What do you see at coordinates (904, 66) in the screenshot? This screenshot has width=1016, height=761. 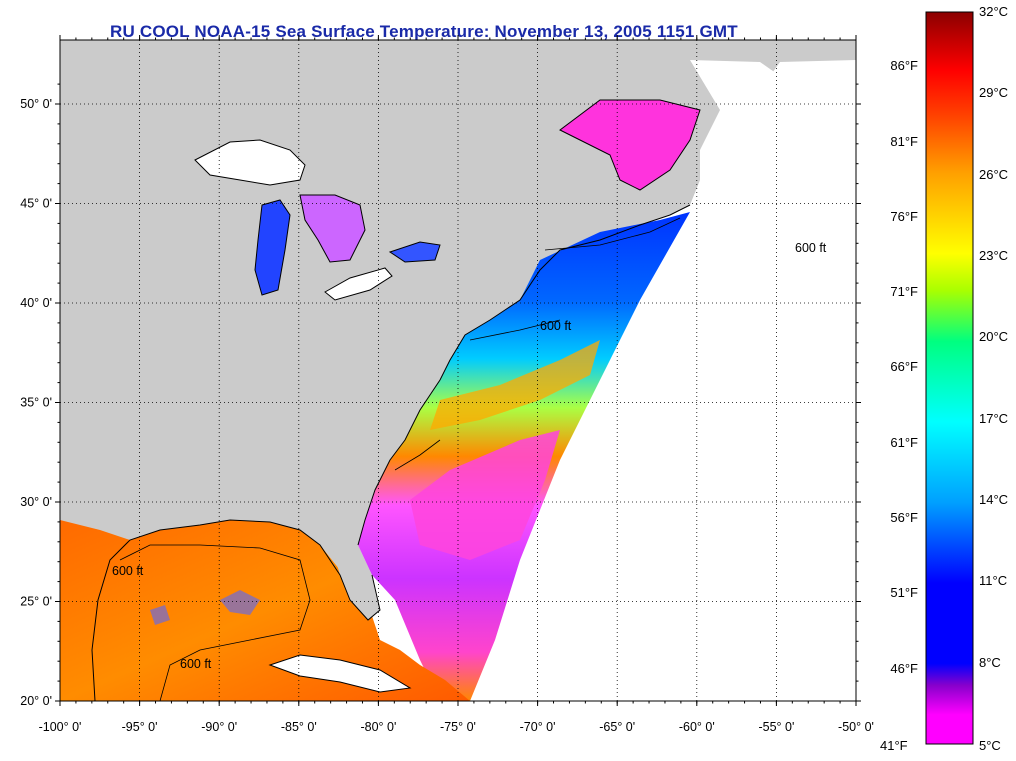 I see `colorbar-fahrenheit-label: 86°F` at bounding box center [904, 66].